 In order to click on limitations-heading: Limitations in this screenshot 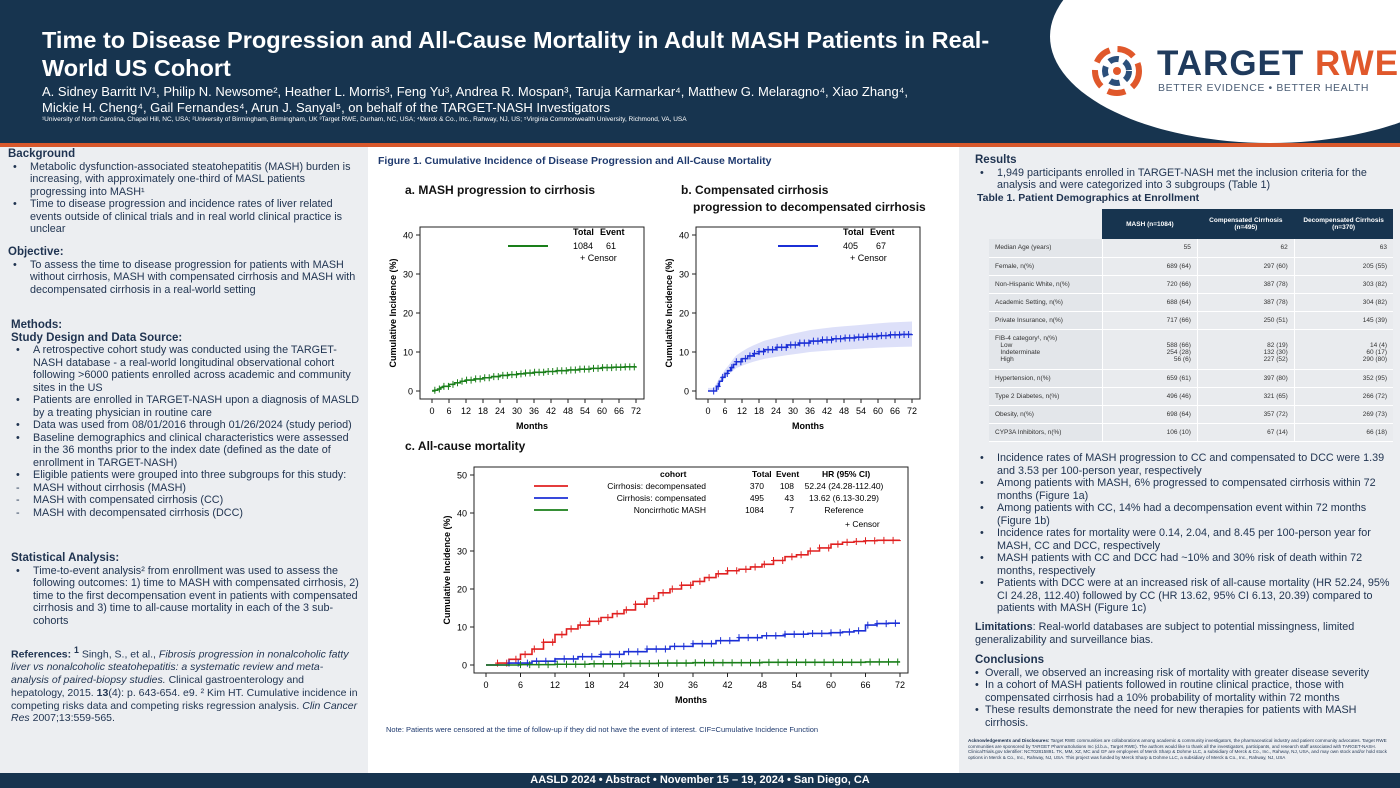, I will do `click(1004, 627)`.